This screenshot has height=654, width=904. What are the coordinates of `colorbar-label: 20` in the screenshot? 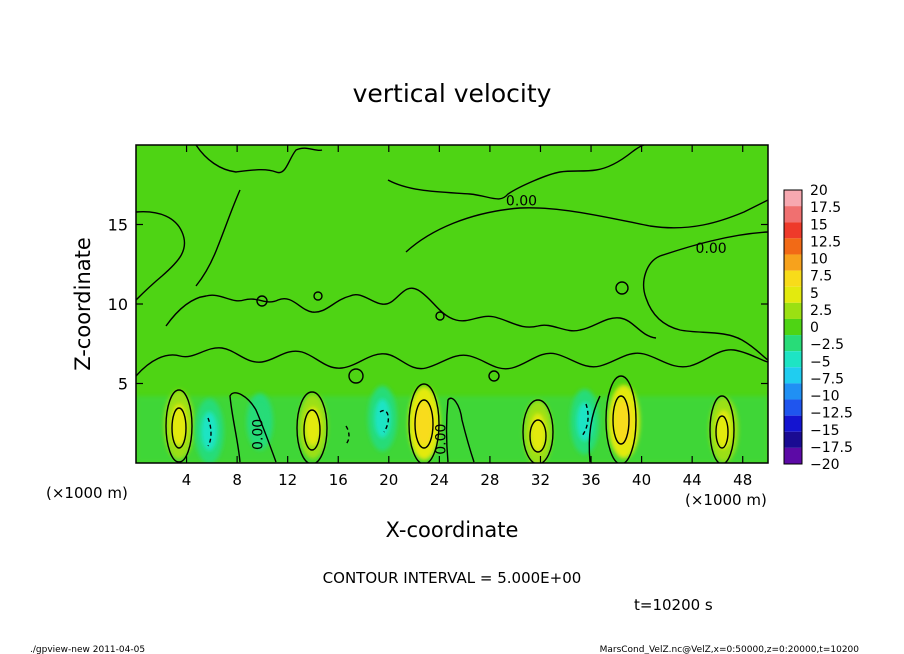 It's located at (819, 191).